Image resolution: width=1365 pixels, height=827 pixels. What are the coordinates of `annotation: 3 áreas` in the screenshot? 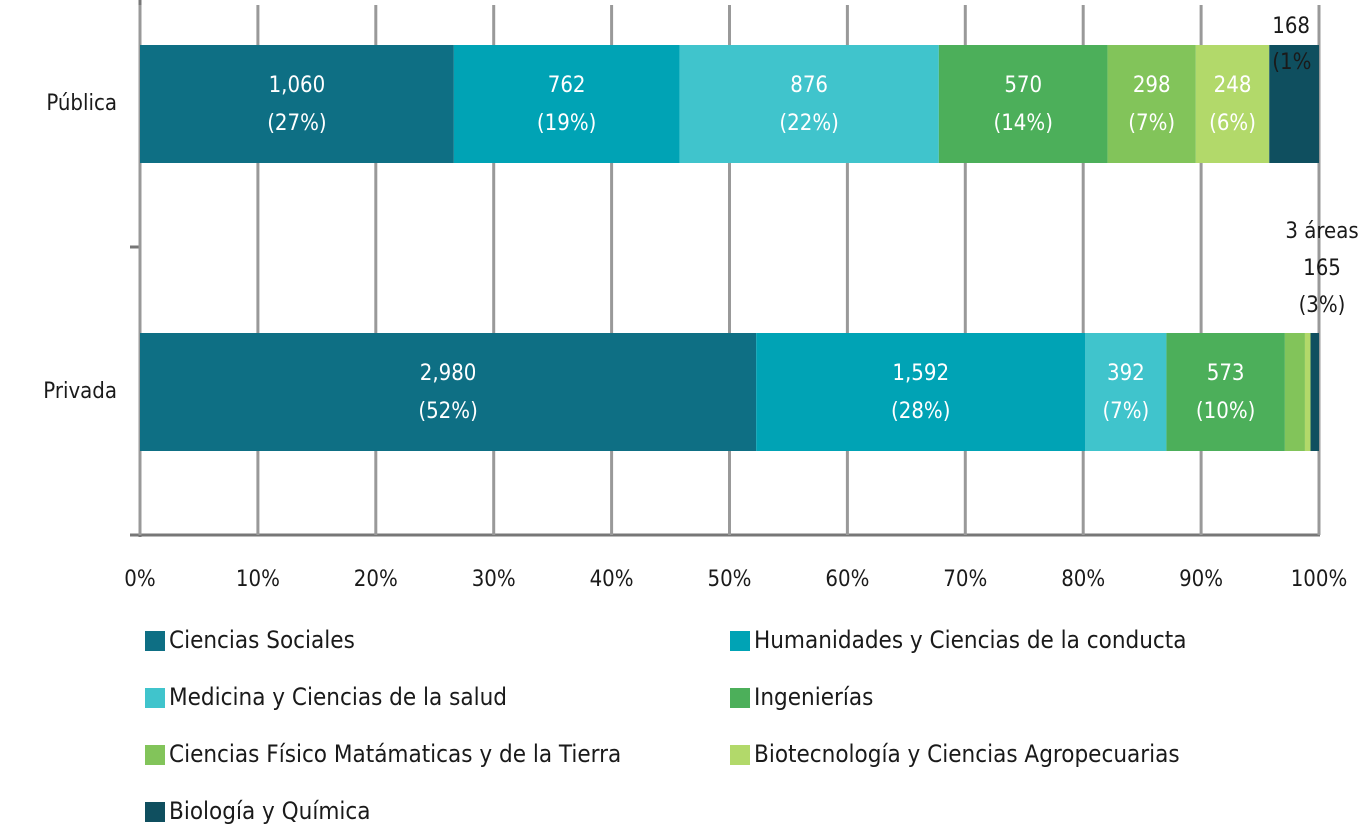 It's located at (1321, 231).